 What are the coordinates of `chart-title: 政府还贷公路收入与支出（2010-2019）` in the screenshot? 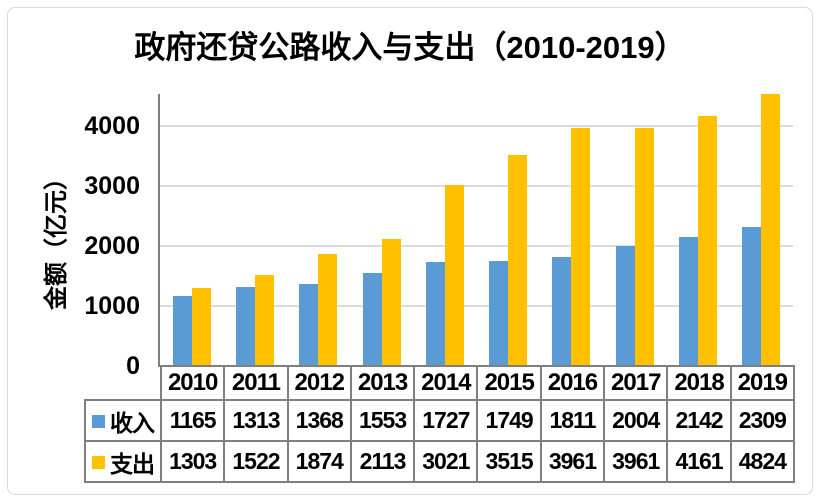 It's located at (410, 47).